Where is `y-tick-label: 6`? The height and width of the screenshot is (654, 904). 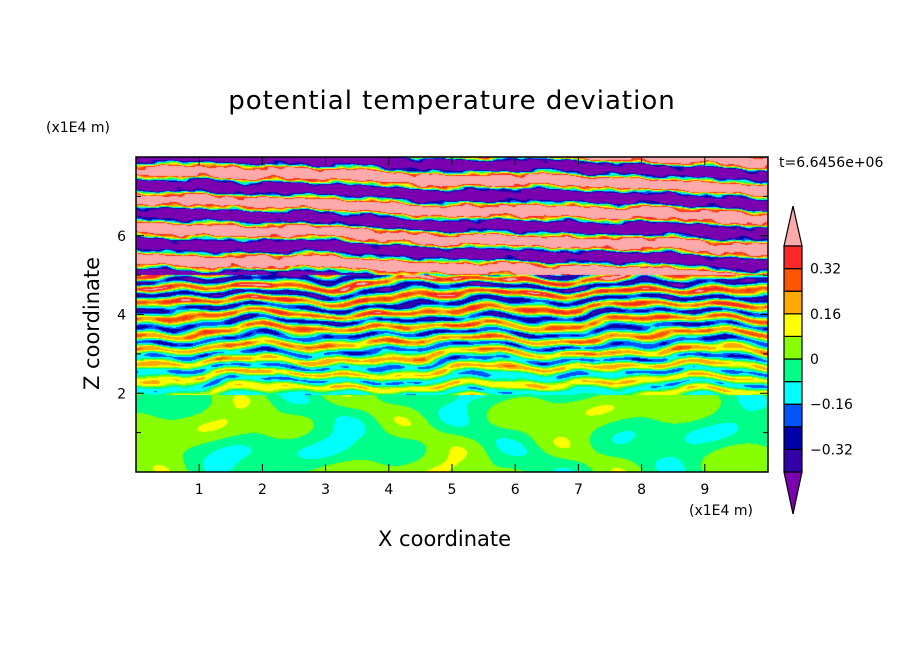
y-tick-label: 6 is located at coordinates (121, 237).